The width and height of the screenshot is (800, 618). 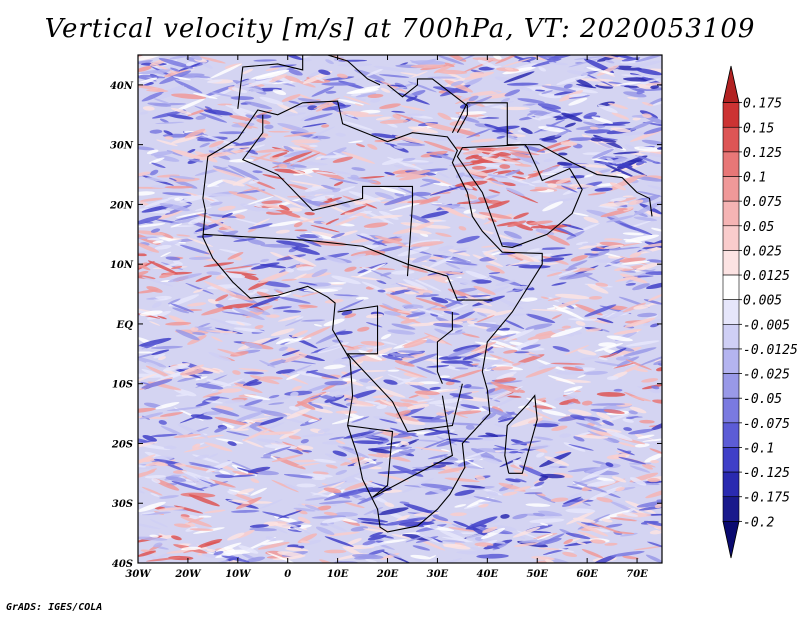 What do you see at coordinates (138, 574) in the screenshot?
I see `x-tick-label: 30W` at bounding box center [138, 574].